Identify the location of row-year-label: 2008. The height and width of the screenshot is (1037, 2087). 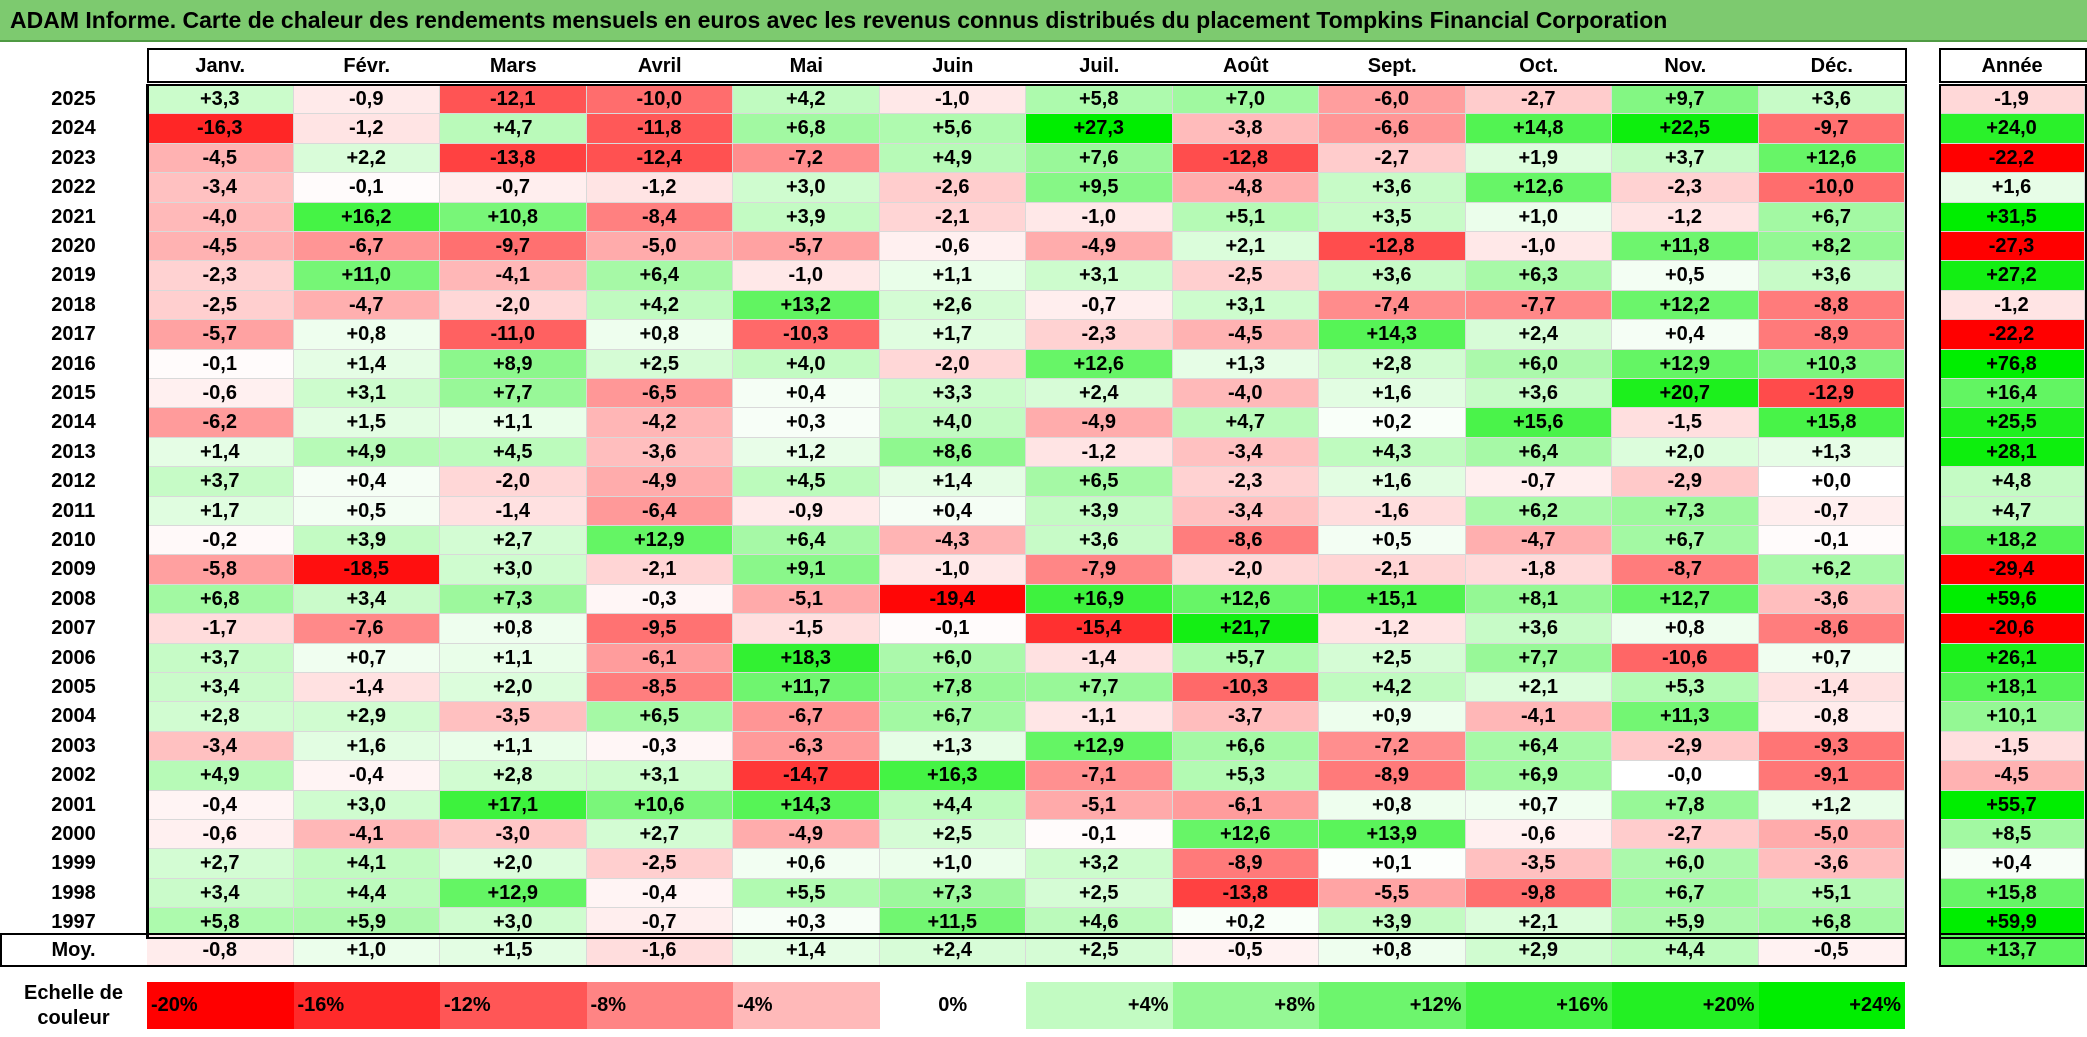
(73, 598).